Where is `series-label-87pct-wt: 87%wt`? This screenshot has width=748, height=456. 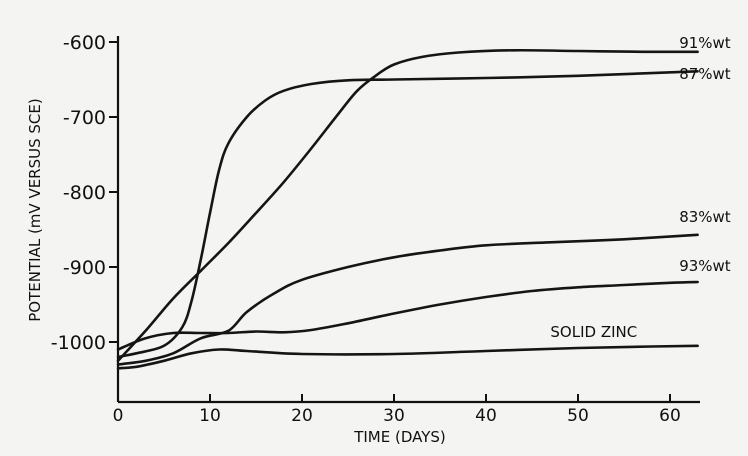 series-label-87pct-wt: 87%wt is located at coordinates (705, 74).